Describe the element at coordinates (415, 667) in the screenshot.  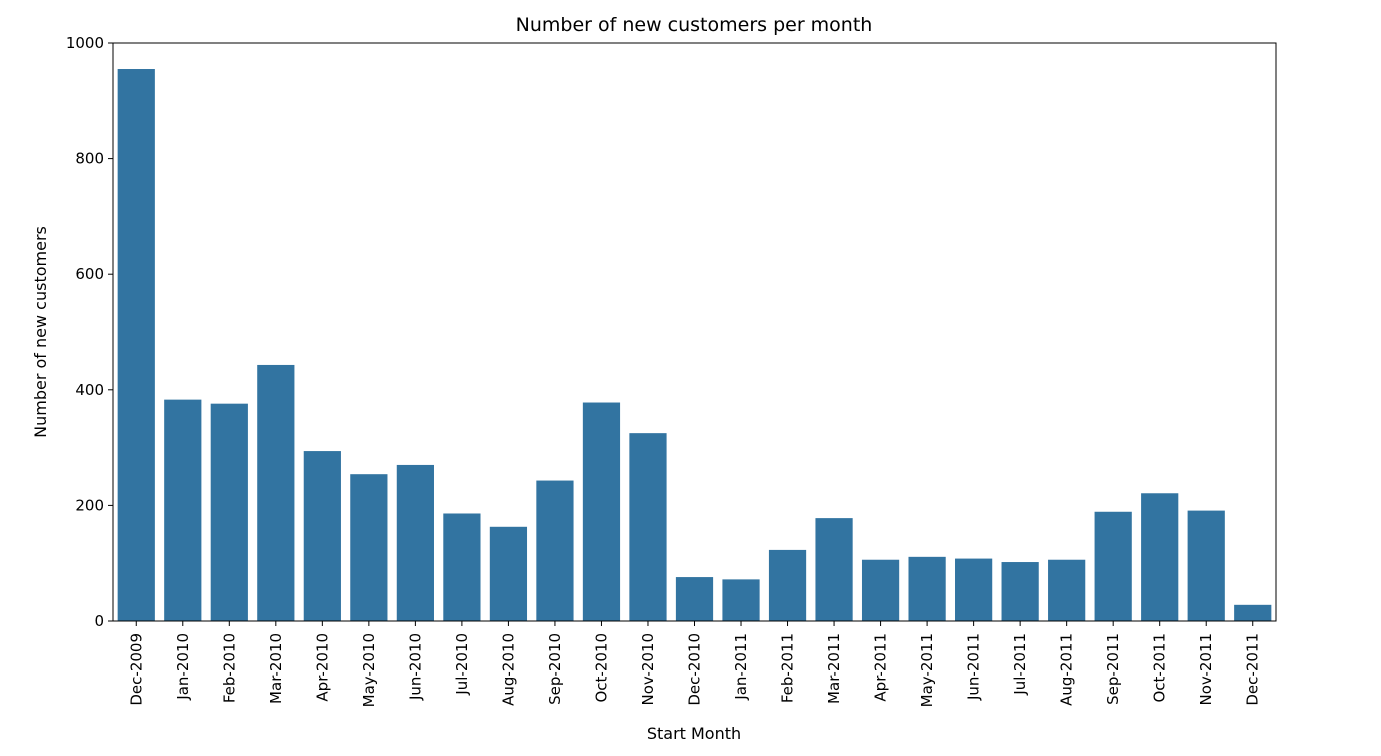
I see `x-tick-label: Jun-2010` at that location.